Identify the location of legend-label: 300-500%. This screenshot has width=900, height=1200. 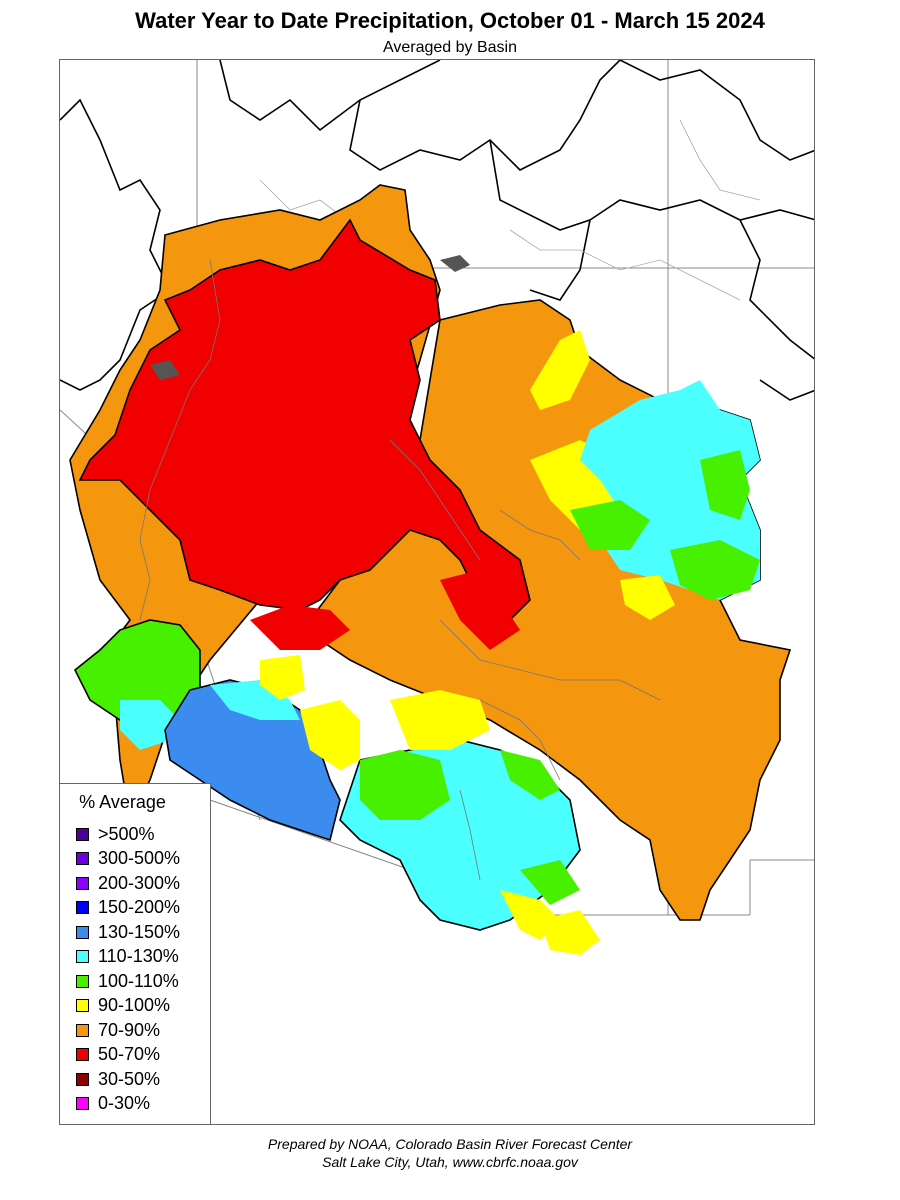
(139, 858).